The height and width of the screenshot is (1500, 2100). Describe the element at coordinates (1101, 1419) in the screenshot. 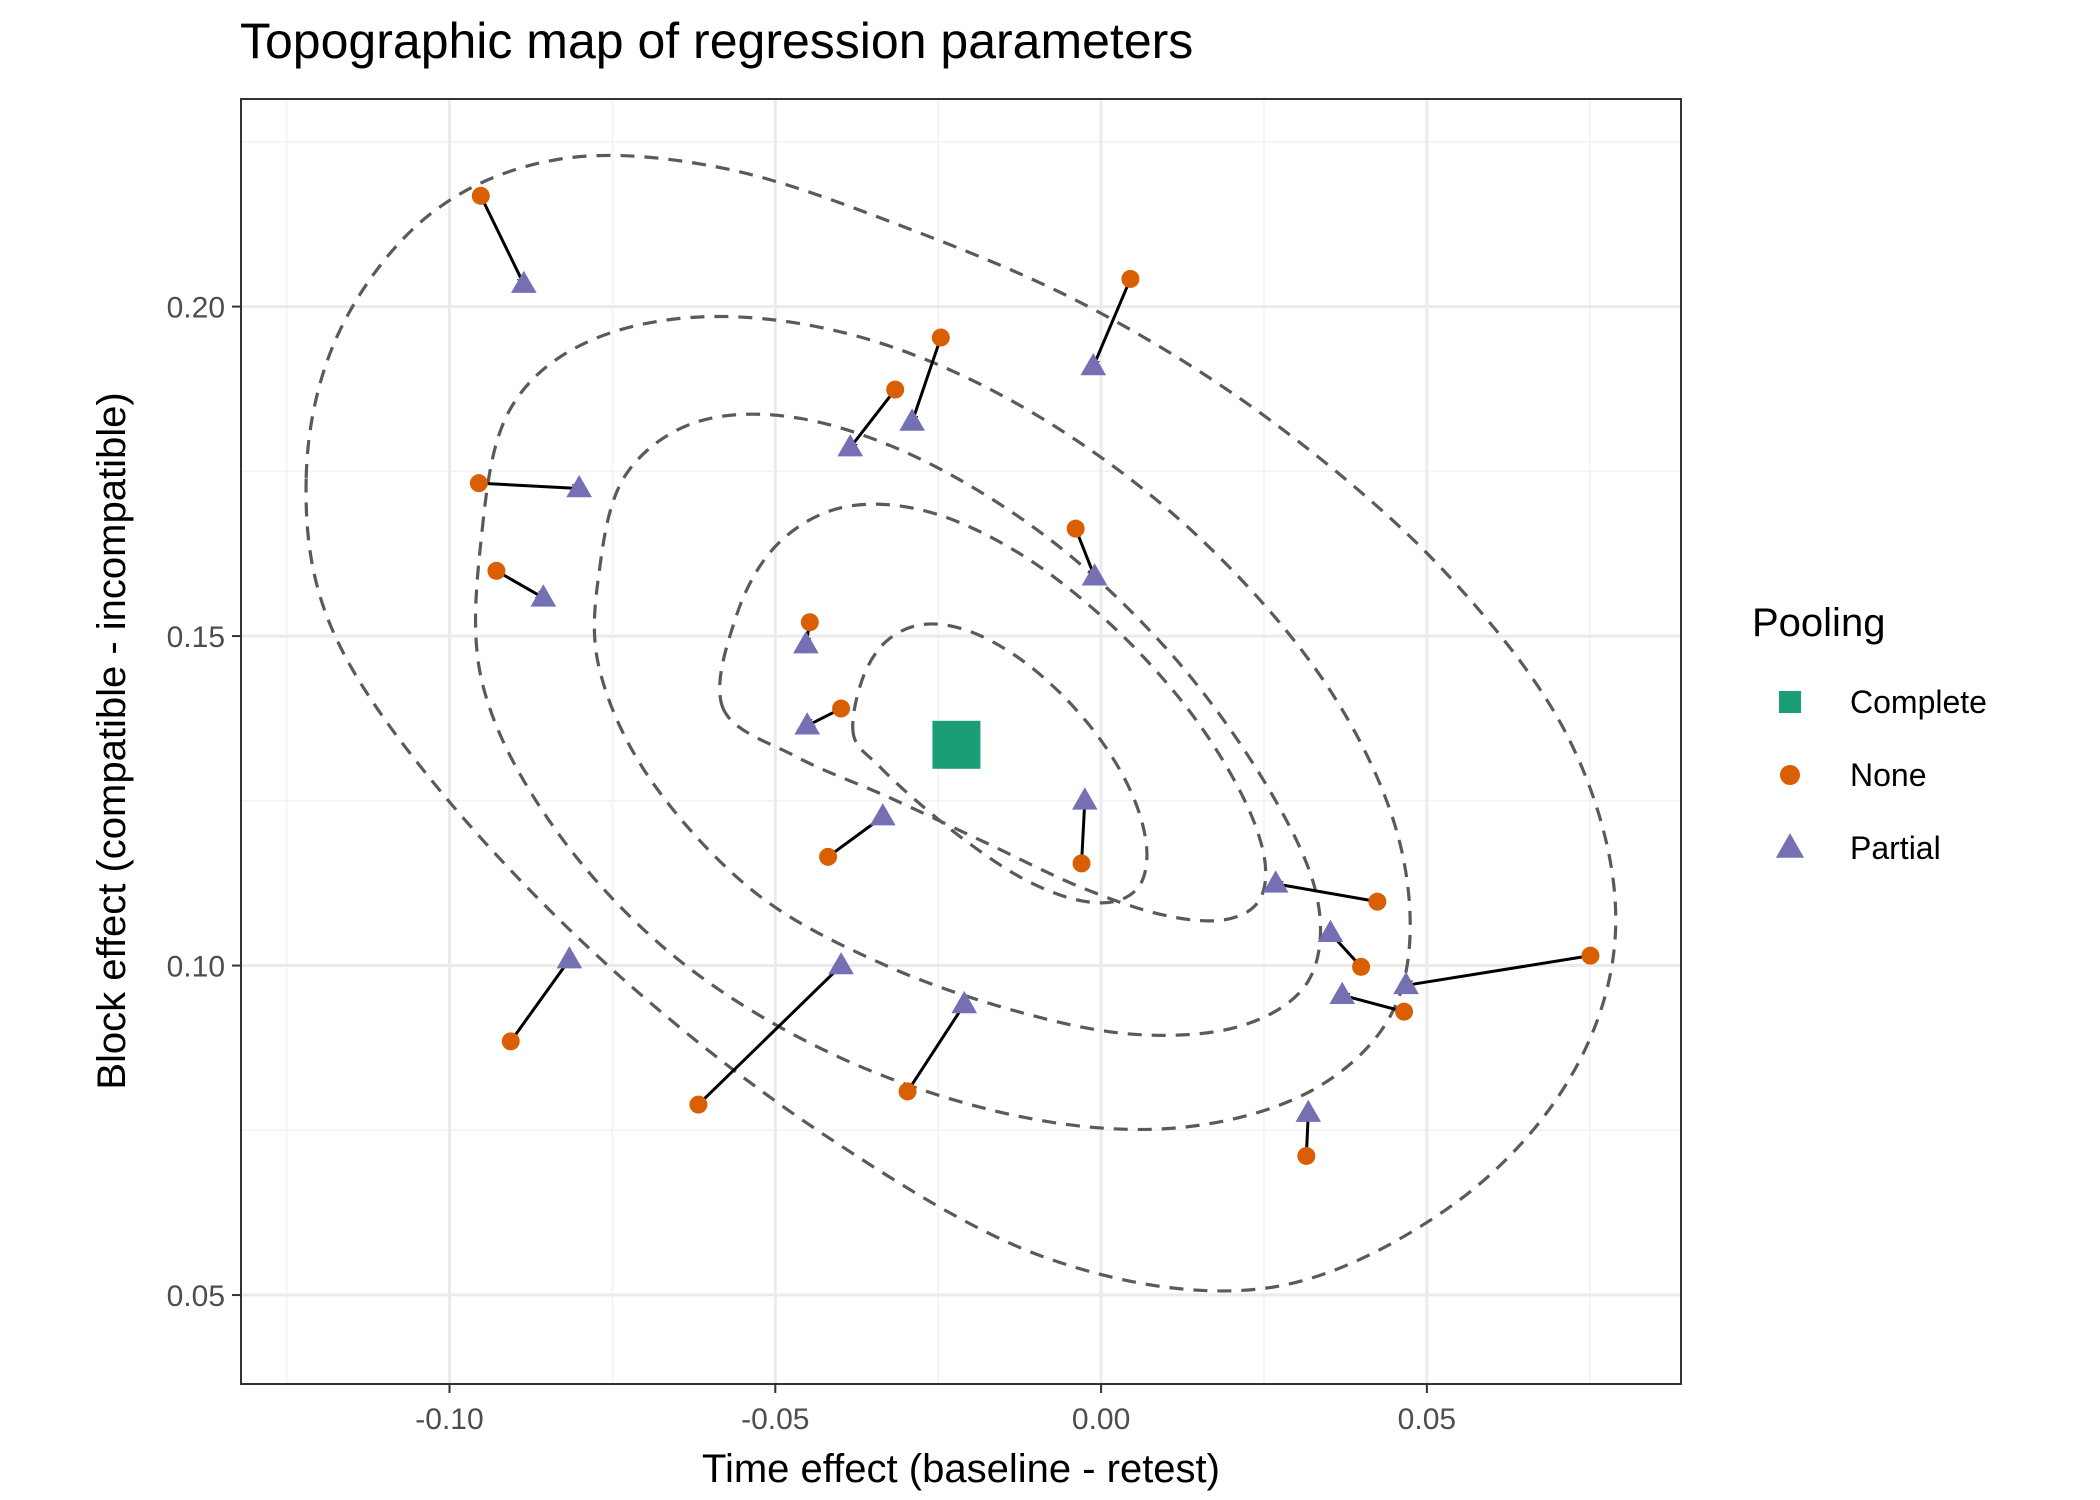

I see `x-tick-label: 0.00` at that location.